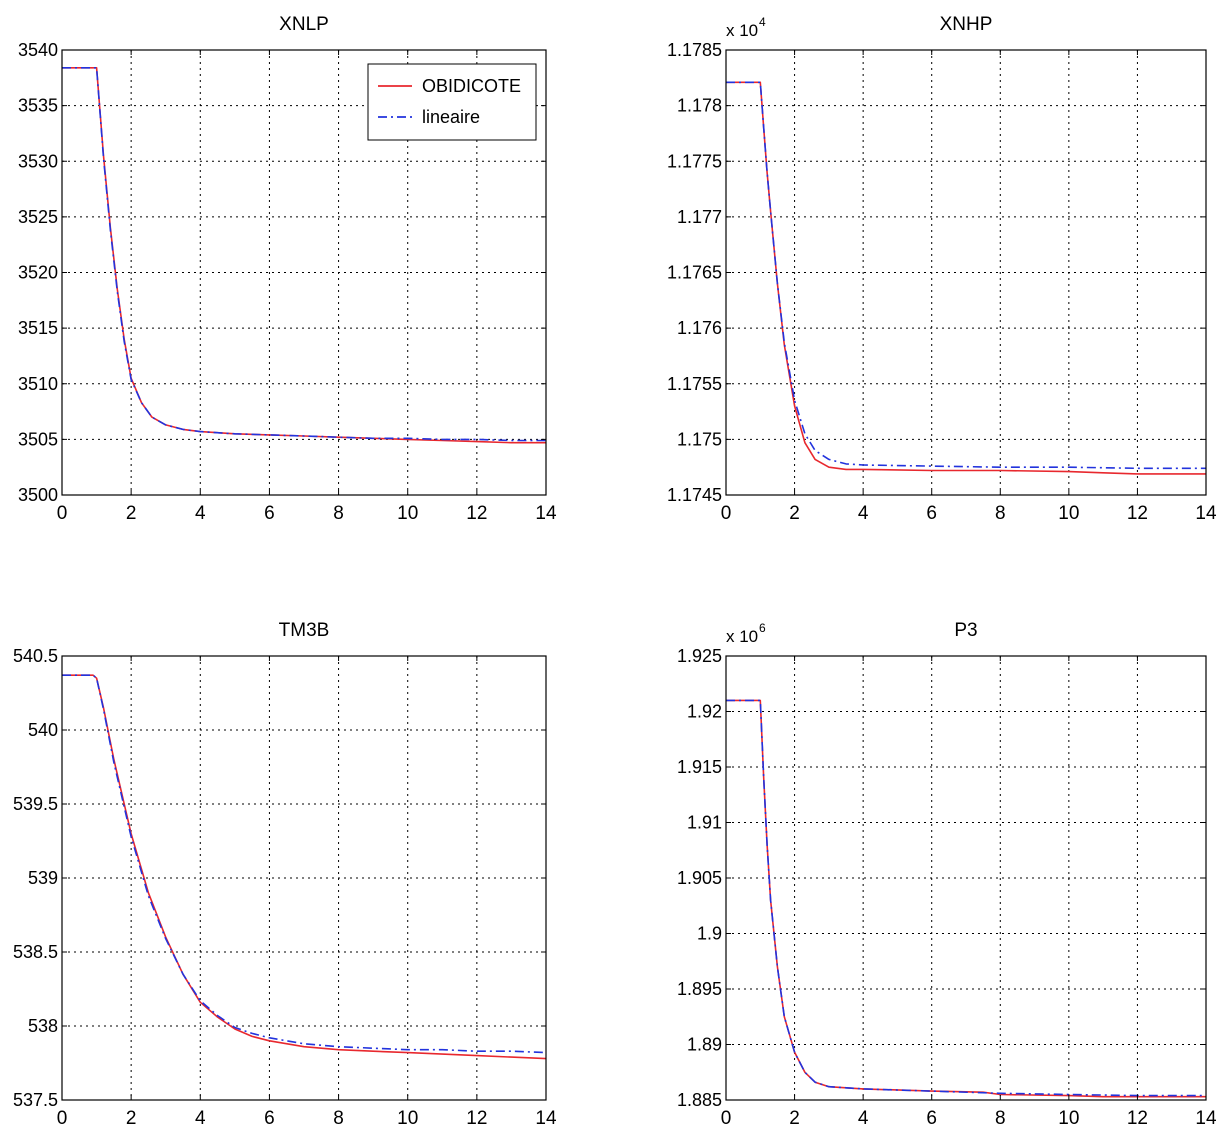 This screenshot has height=1136, width=1229. I want to click on y-tick-label: 3510, so click(38, 384).